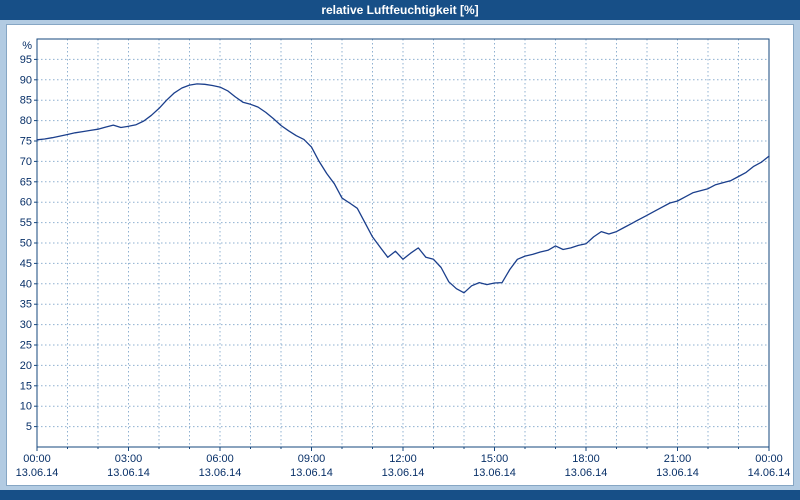 Image resolution: width=800 pixels, height=500 pixels. Describe the element at coordinates (26, 223) in the screenshot. I see `svg-text: 55` at that location.